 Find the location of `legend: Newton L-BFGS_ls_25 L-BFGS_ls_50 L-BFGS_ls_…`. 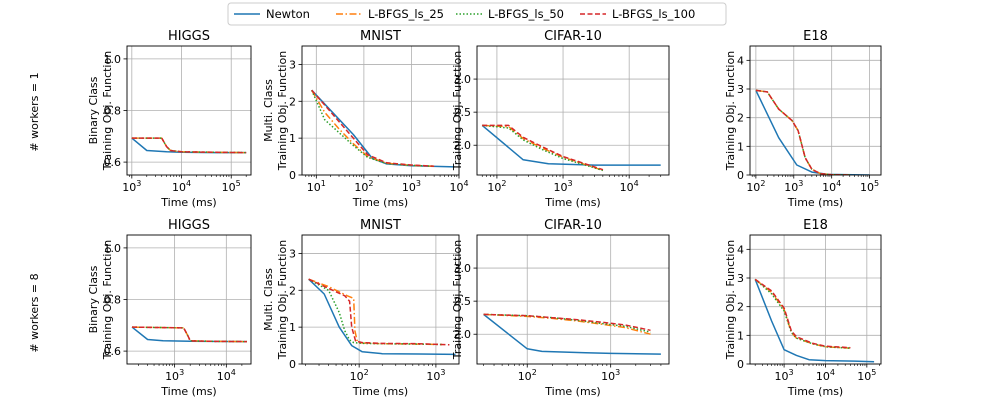

legend: Newton L-BFGS_ls_25 L-BFGS_ls_50 L-BFGS_ls_… is located at coordinates (477, 14).